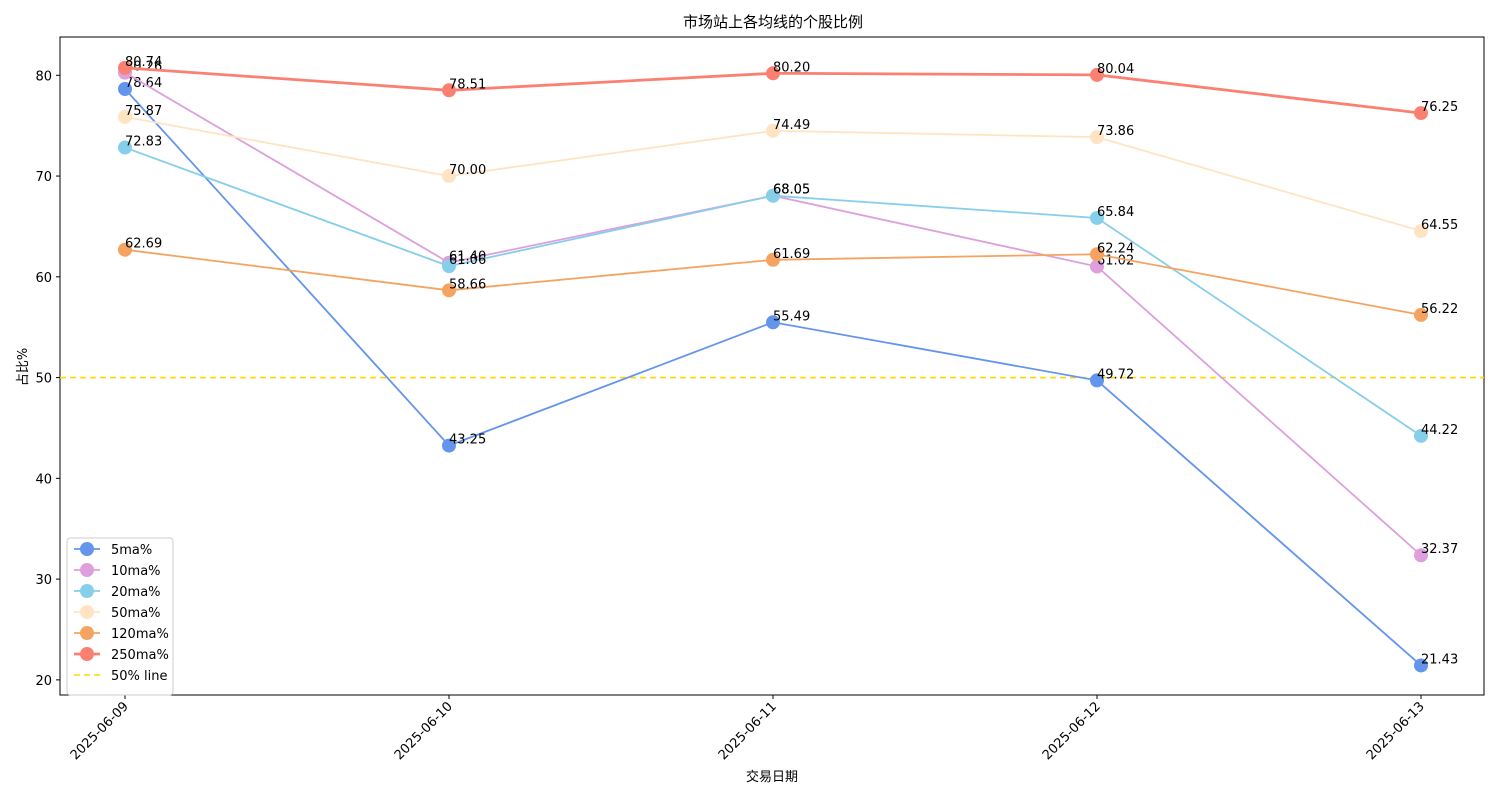  I want to click on data-label: 61.06, so click(467, 260).